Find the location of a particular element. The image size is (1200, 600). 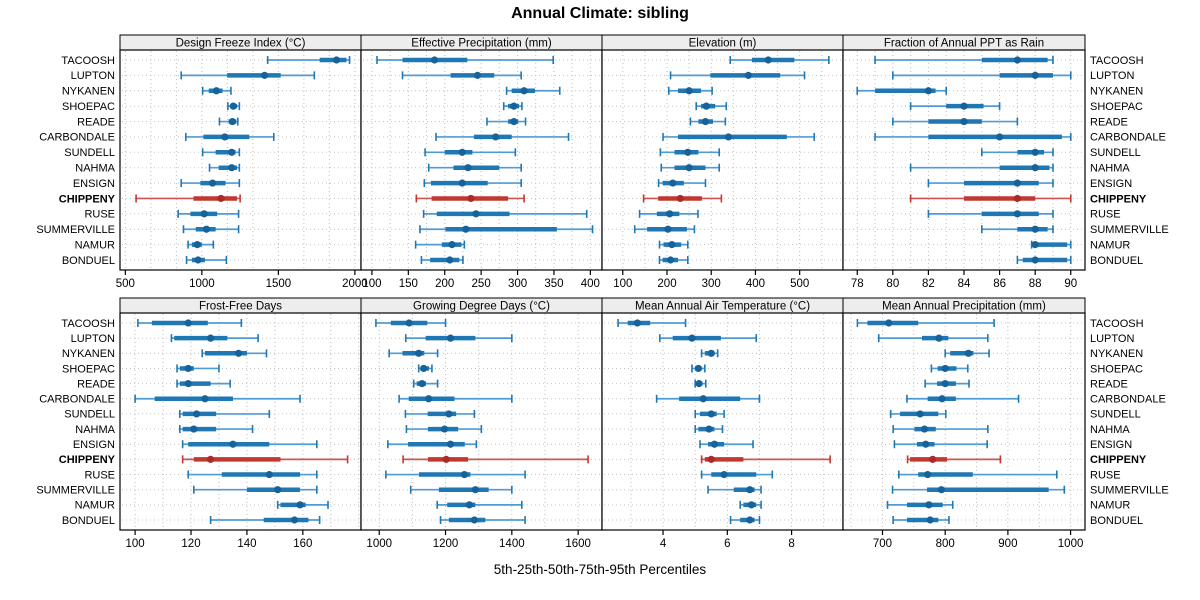

station-label-left: CARBONDALE is located at coordinates (77, 400).